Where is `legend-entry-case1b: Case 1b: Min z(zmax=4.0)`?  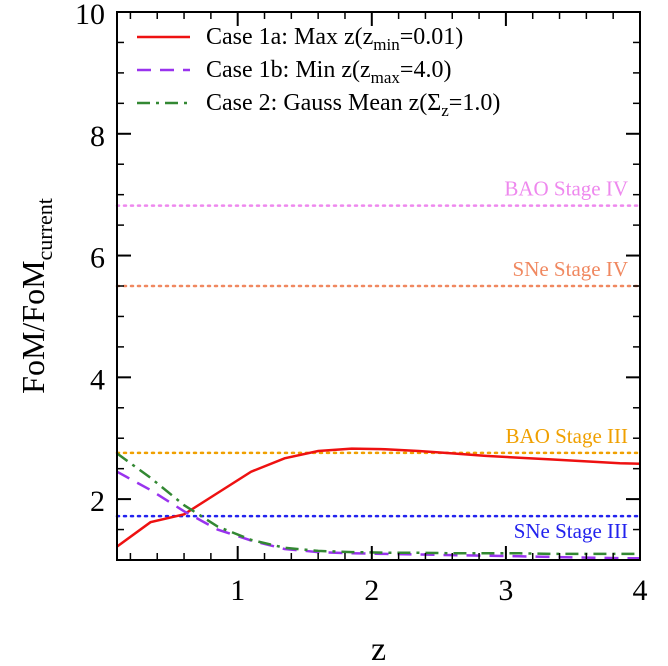 legend-entry-case1b: Case 1b: Min z(zmax=4.0) is located at coordinates (328, 72).